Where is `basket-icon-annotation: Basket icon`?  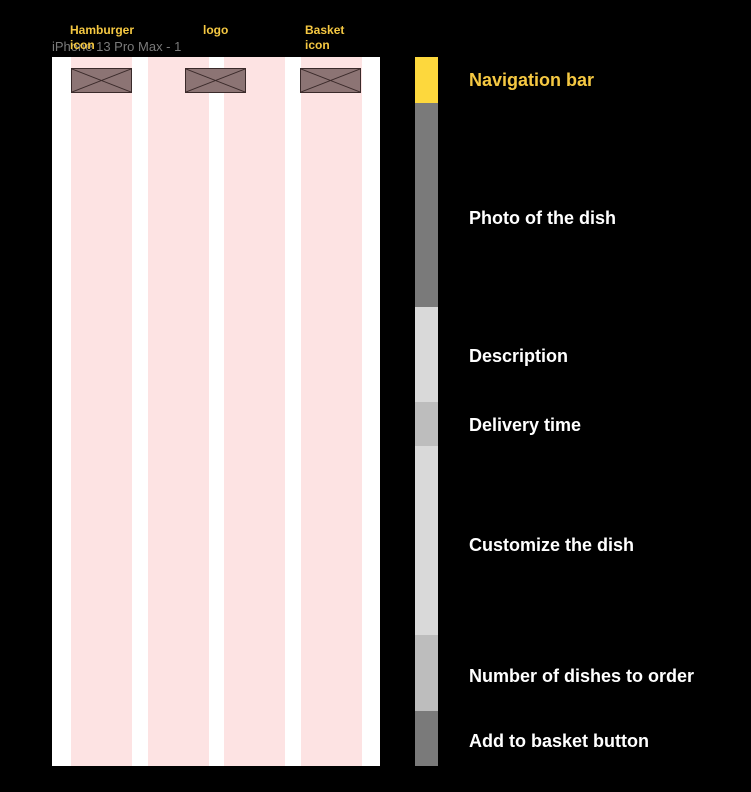 basket-icon-annotation: Basket icon is located at coordinates (324, 38).